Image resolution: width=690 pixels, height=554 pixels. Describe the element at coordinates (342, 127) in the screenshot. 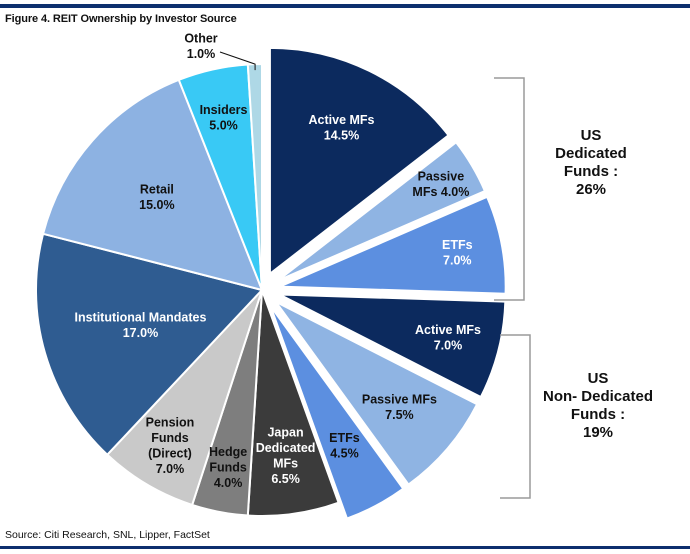

I see `slice-label: Active MFs 14.5%` at that location.